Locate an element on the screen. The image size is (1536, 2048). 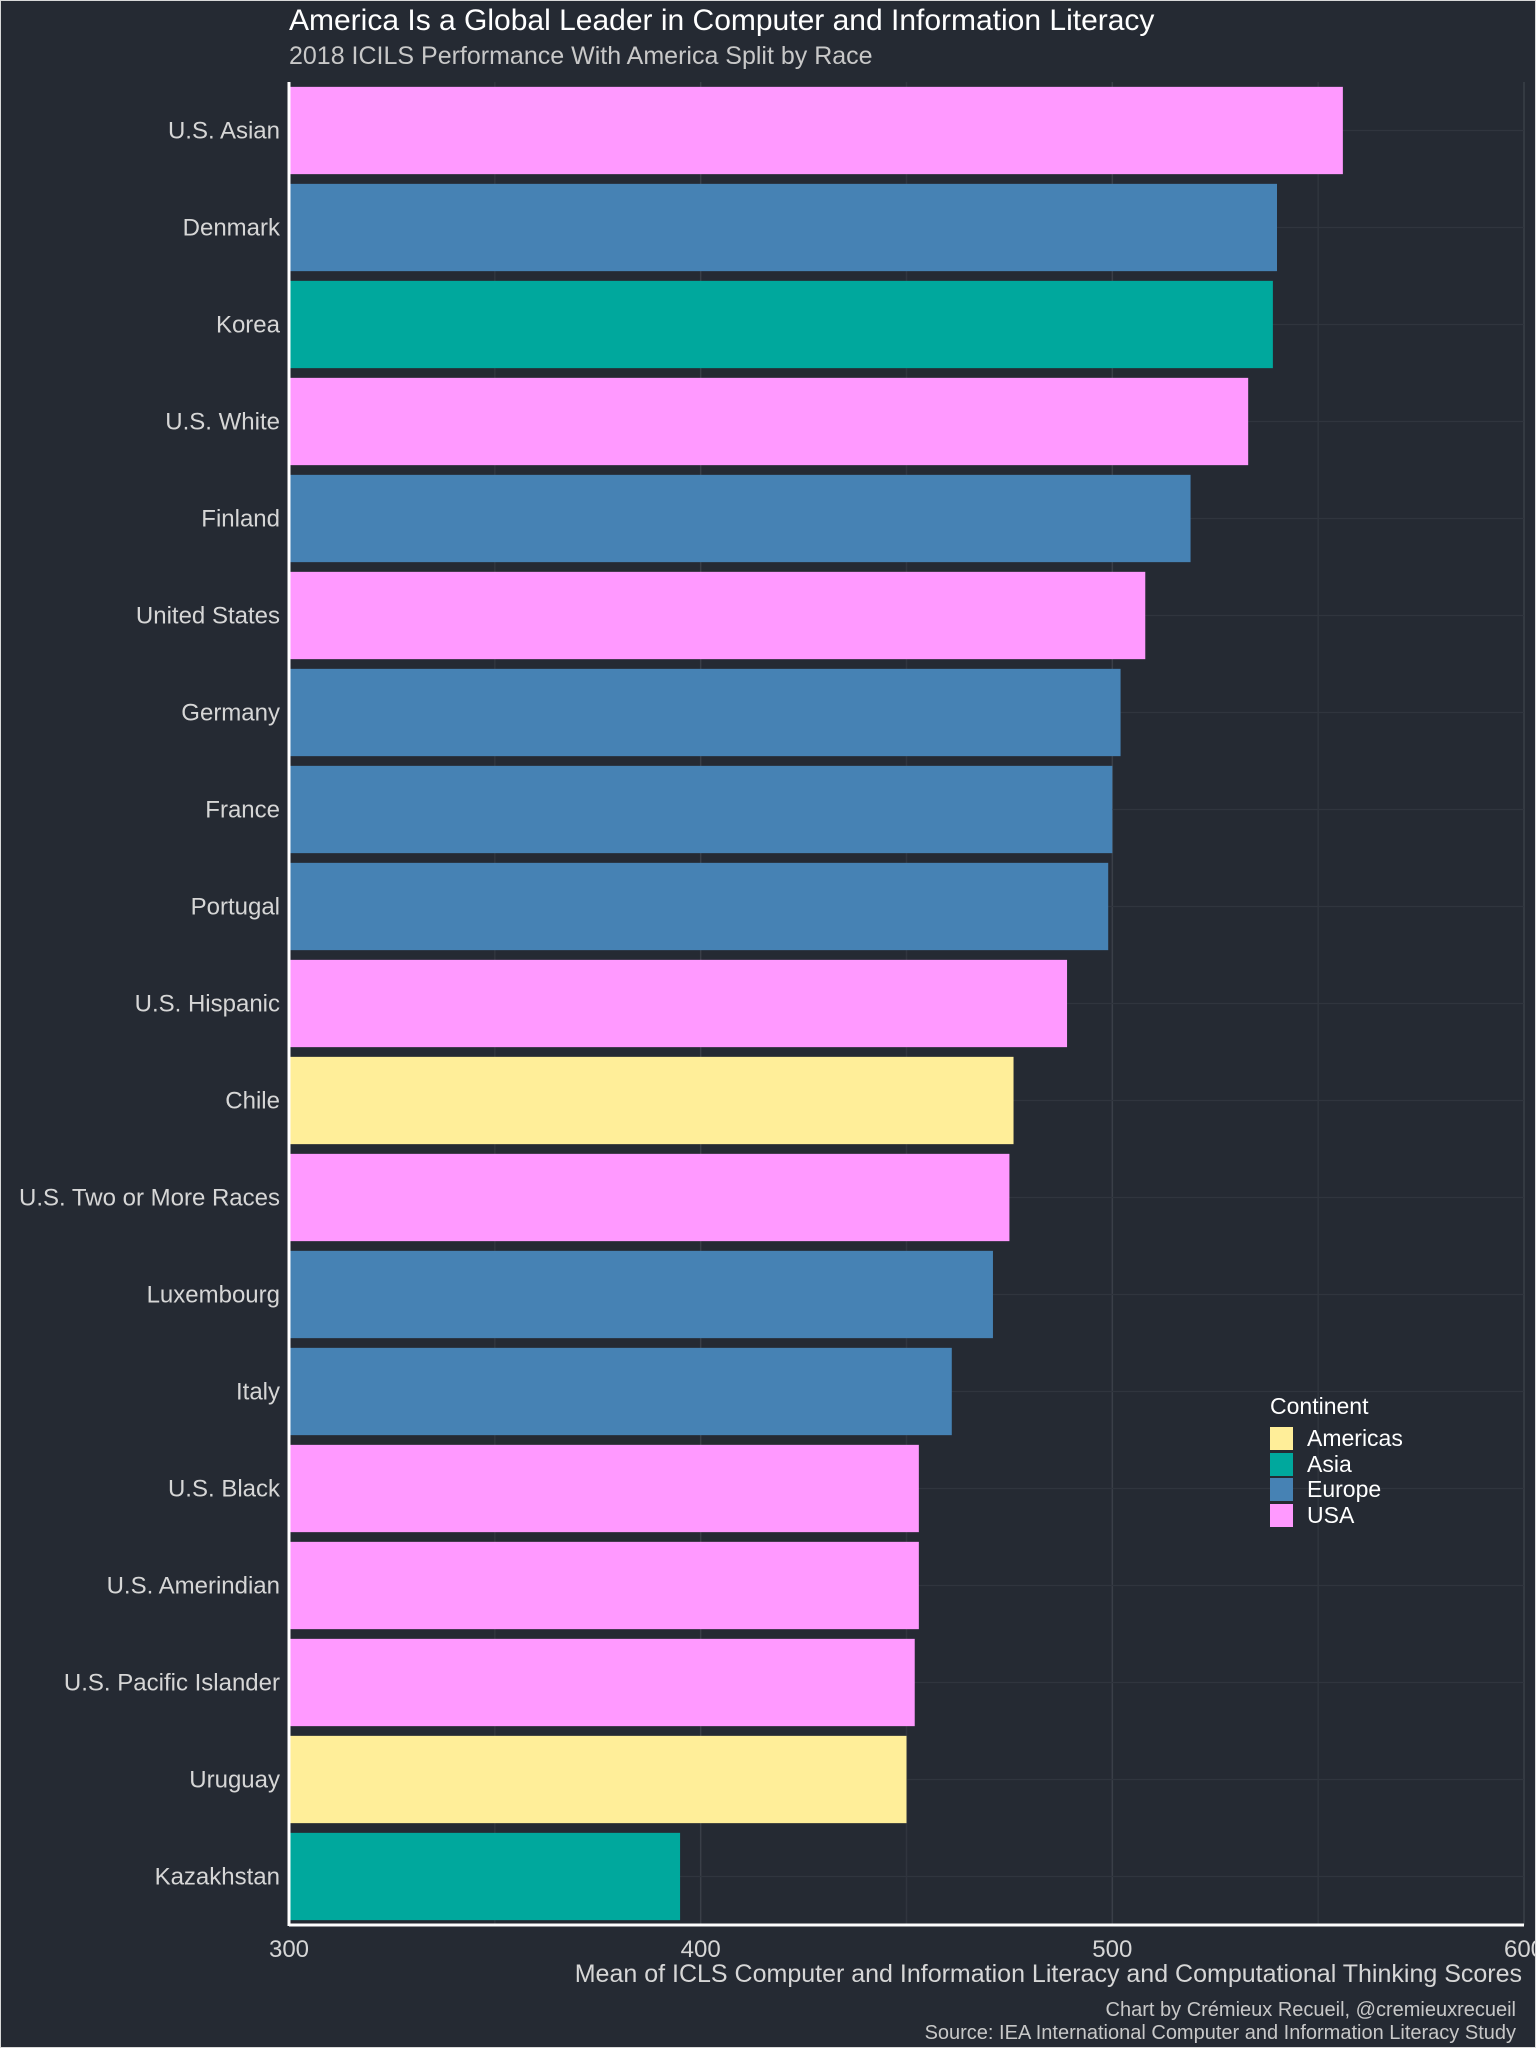
category-label: Uruguay is located at coordinates (234, 1780).